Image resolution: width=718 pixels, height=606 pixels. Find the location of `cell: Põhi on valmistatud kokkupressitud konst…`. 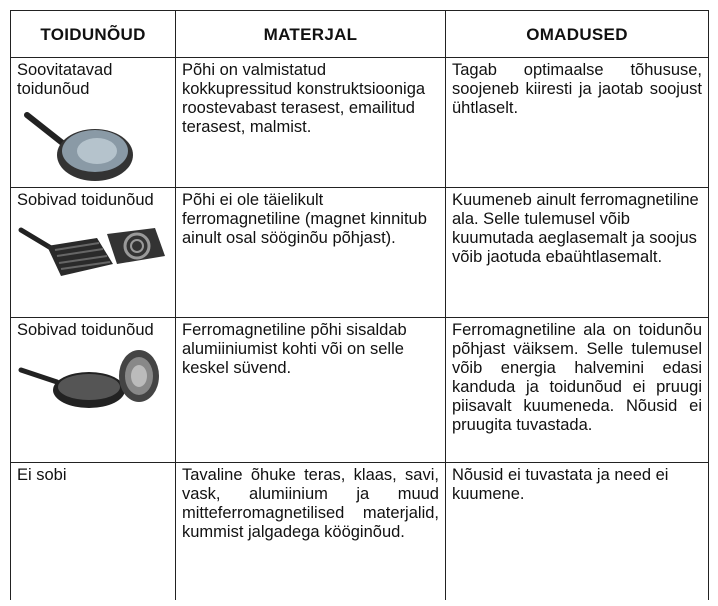

cell: Põhi on valmistatud kokkupressitud konst… is located at coordinates (310, 122).